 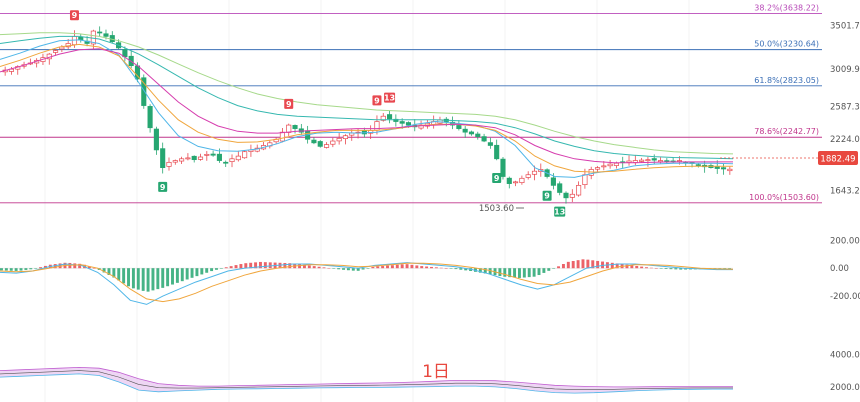 I want to click on band-price-trace, so click(x=366, y=380).